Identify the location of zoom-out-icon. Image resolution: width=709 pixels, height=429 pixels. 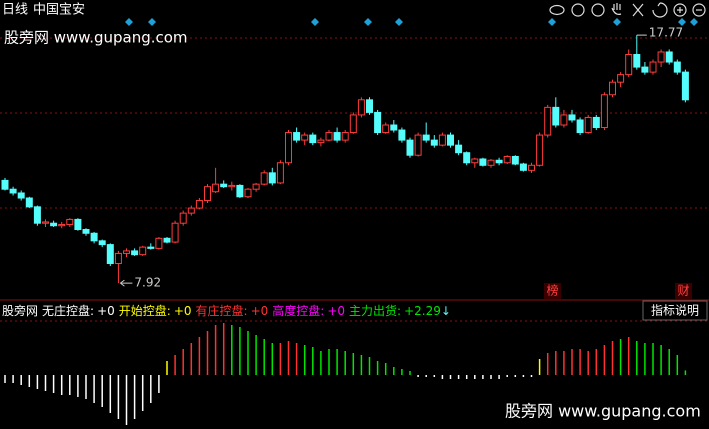
(699, 10).